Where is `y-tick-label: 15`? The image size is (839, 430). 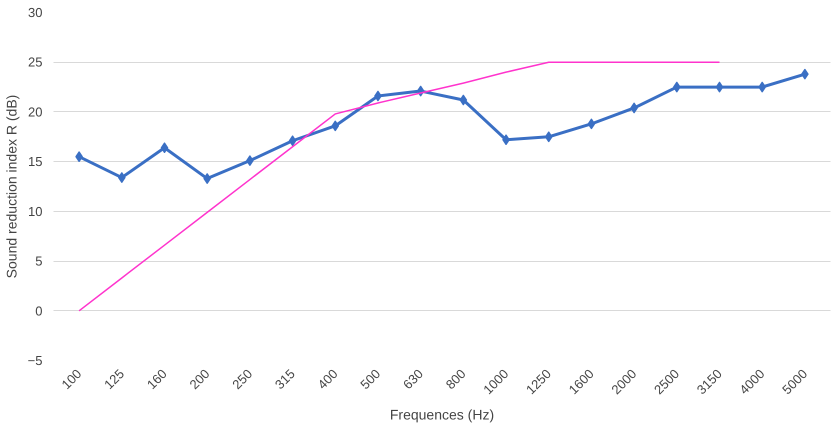
y-tick-label: 15 is located at coordinates (35, 162).